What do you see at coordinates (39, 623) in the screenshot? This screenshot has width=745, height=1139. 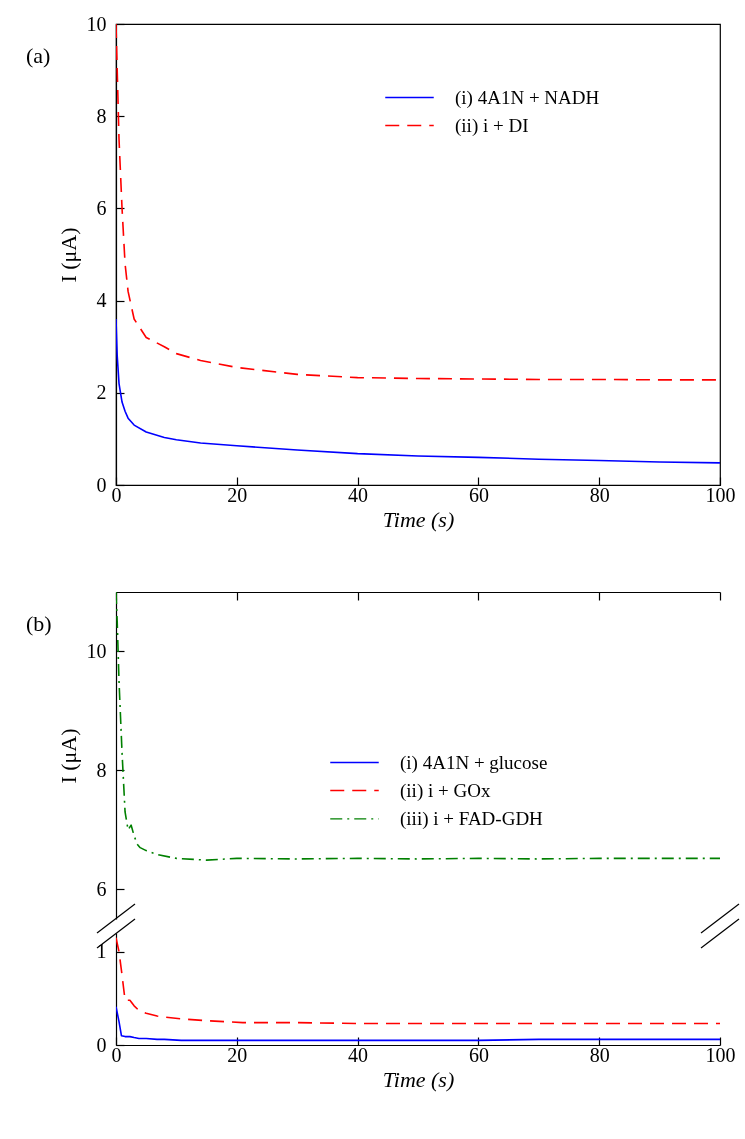 I see `text: (b)` at bounding box center [39, 623].